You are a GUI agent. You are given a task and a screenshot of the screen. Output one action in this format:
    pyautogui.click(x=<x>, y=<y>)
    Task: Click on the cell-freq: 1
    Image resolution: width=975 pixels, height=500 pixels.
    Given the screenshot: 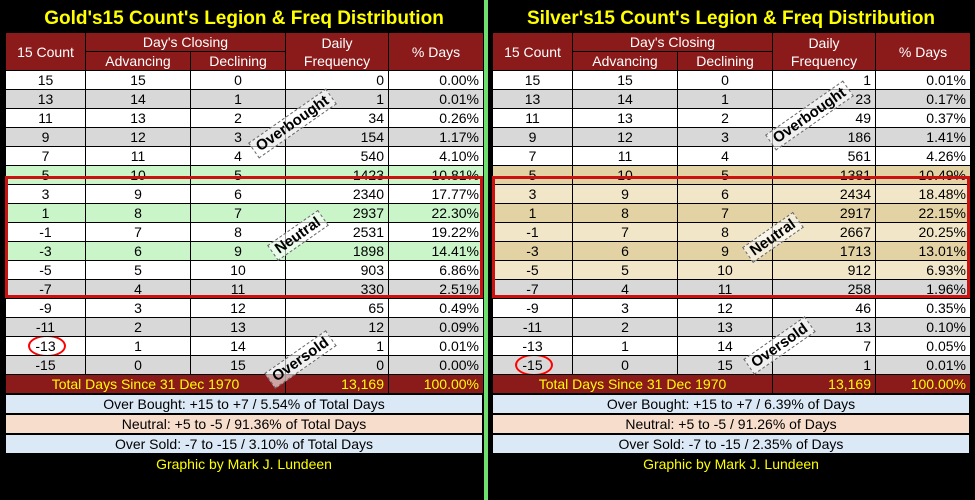 What is the action you would take?
    pyautogui.click(x=824, y=80)
    